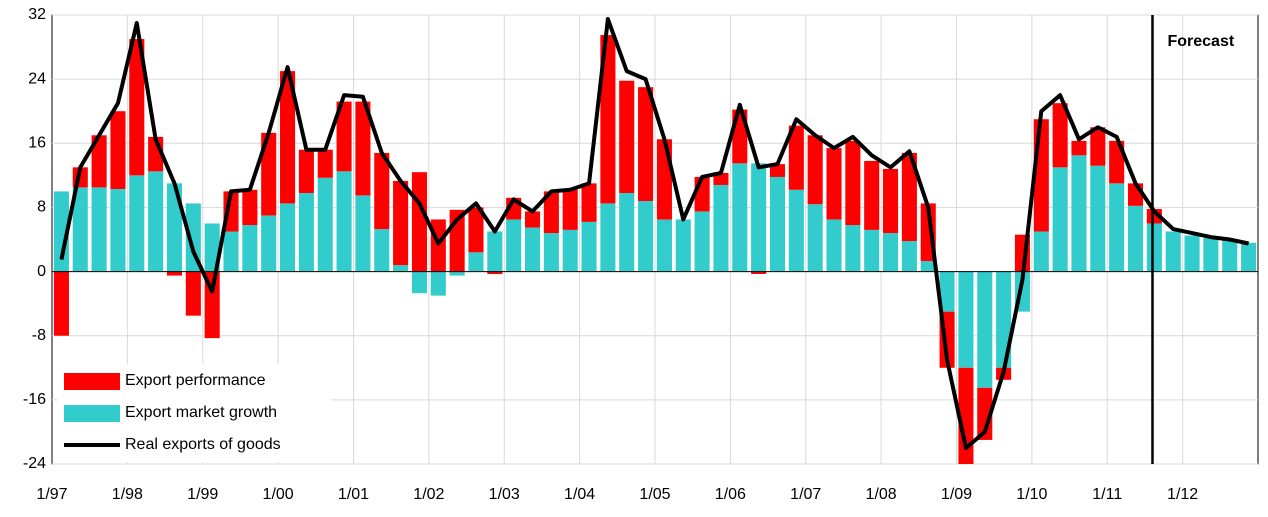 This screenshot has width=1268, height=517. Describe the element at coordinates (1200, 41) in the screenshot. I see `forecast-label: Forecast` at that location.